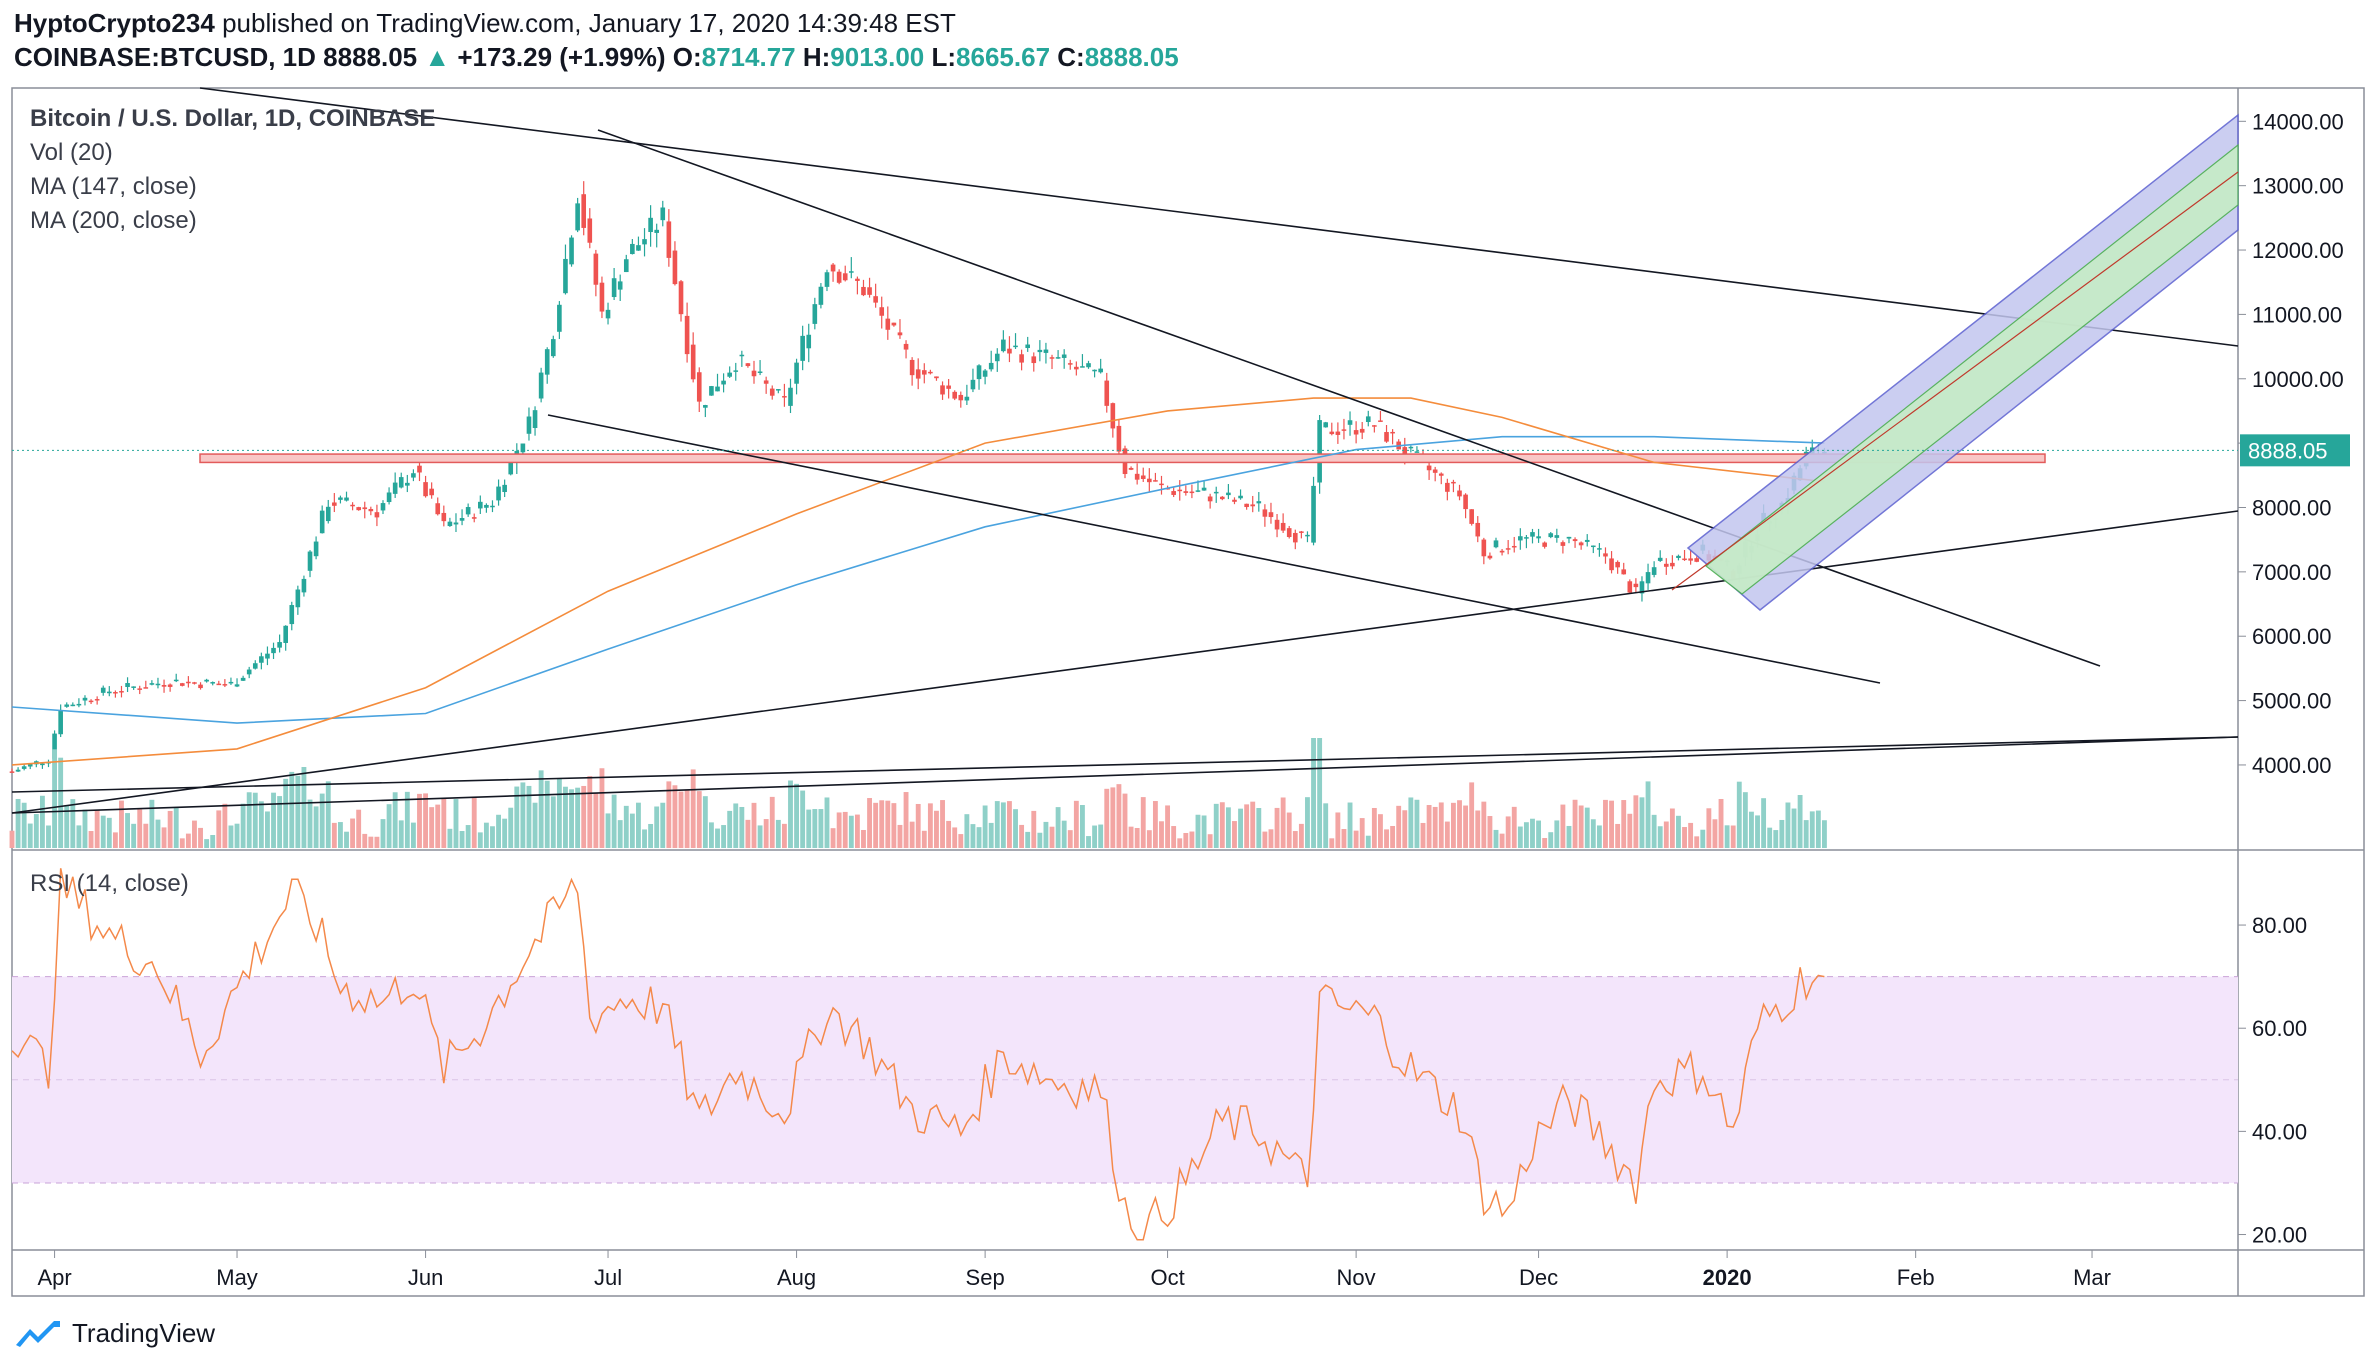 The height and width of the screenshot is (1372, 2376). Describe the element at coordinates (114, 23) in the screenshot. I see `author-name: HyptoCrypto234` at that location.